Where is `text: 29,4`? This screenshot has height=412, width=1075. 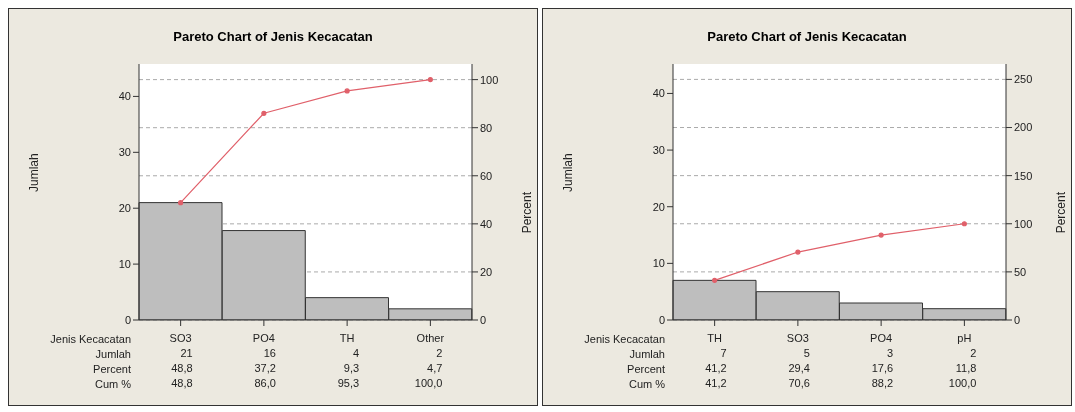 text: 29,4 is located at coordinates (799, 368).